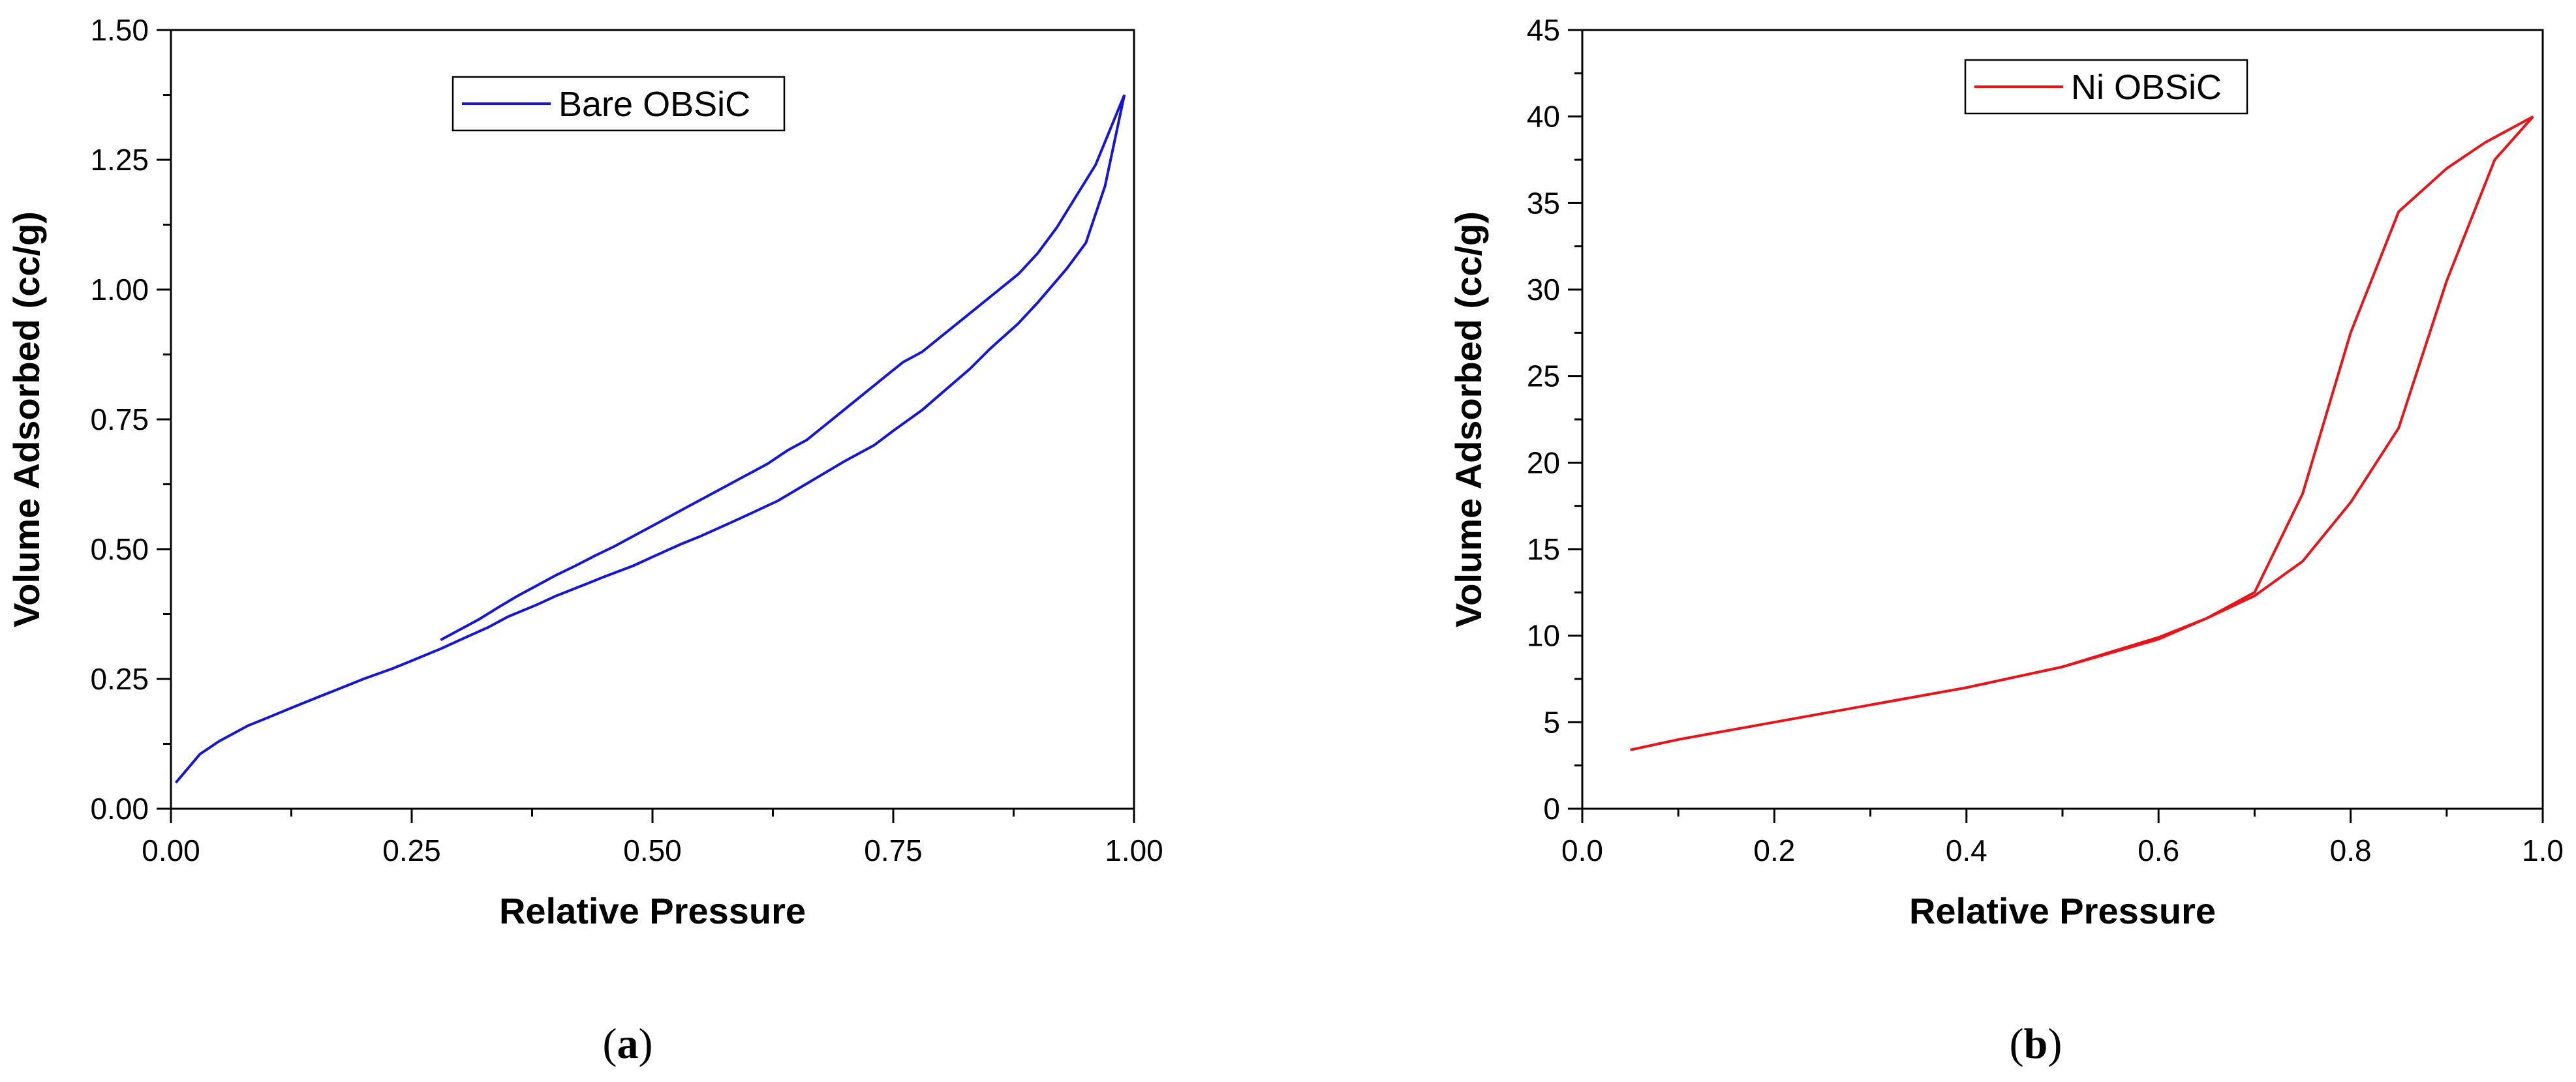  Describe the element at coordinates (1544, 462) in the screenshot. I see `y-tick-label: 20` at that location.